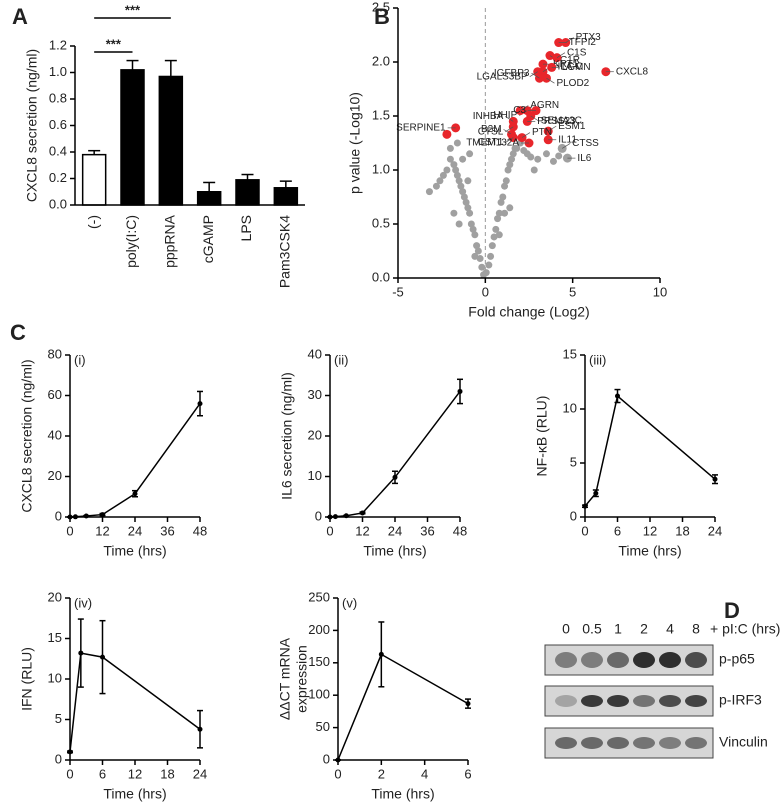  I want to click on point-label: IL11, so click(567, 139).